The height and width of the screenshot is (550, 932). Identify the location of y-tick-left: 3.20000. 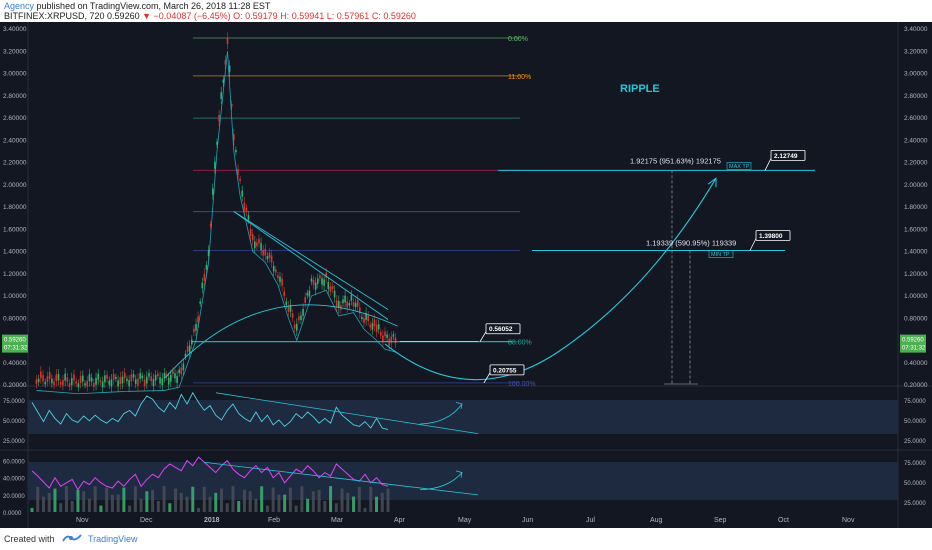
(15, 51).